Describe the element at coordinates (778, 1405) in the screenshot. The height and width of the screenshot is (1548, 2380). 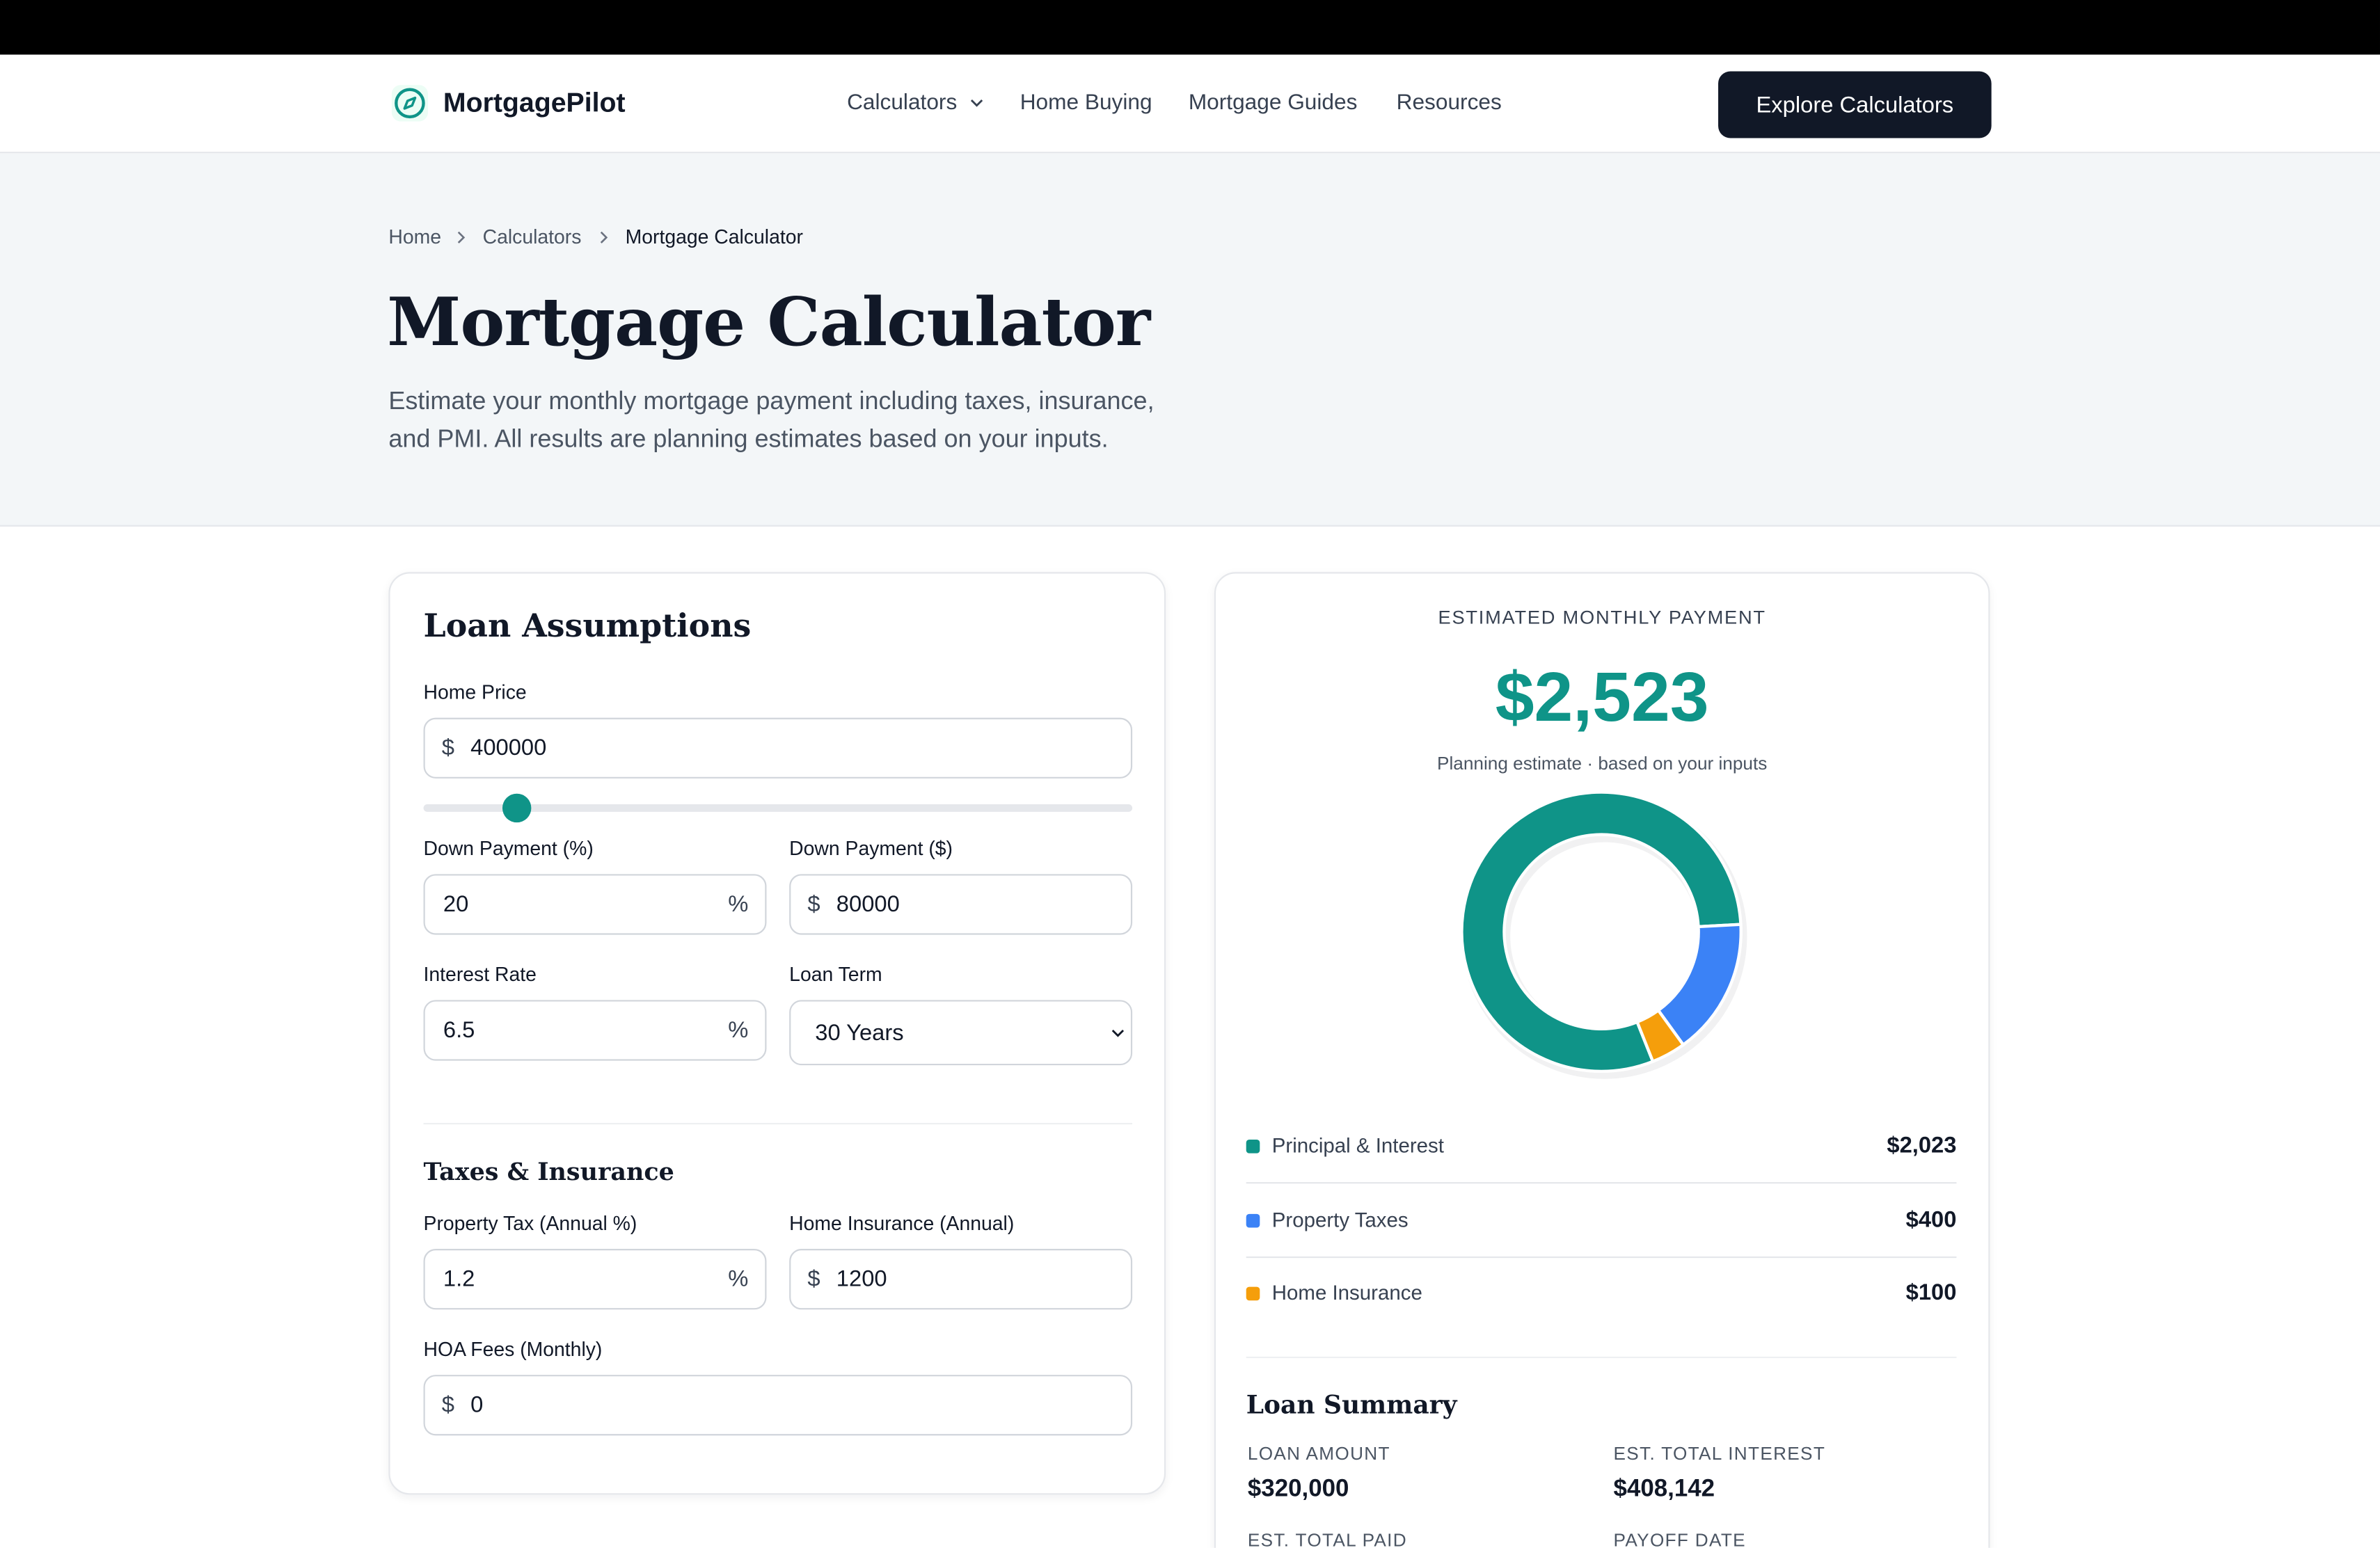
I see `text-input: $0` at that location.